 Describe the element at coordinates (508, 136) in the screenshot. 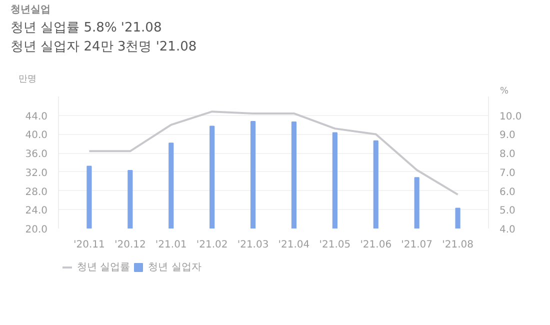

I see `y2-tick-label: 9.0` at that location.